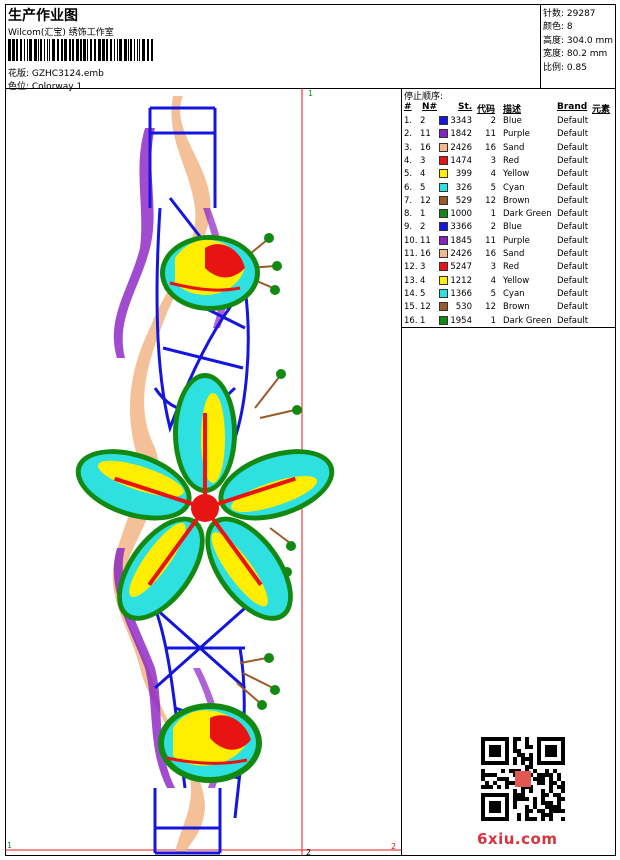  Describe the element at coordinates (486, 110) in the screenshot. I see `header-code: 代码` at that location.